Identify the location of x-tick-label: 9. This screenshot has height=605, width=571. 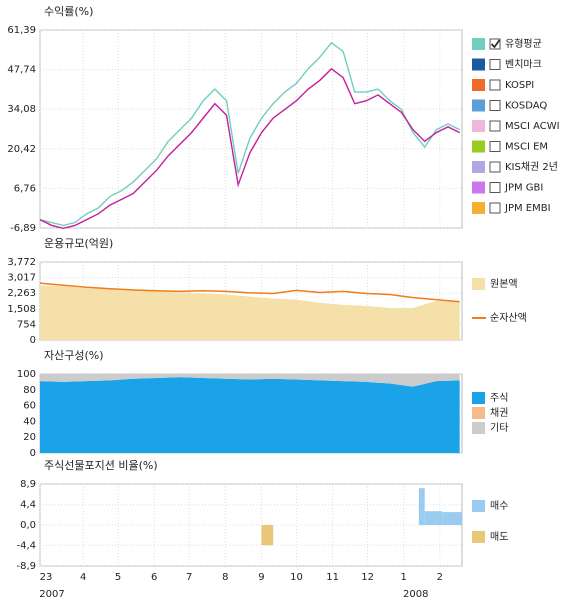
(261, 577).